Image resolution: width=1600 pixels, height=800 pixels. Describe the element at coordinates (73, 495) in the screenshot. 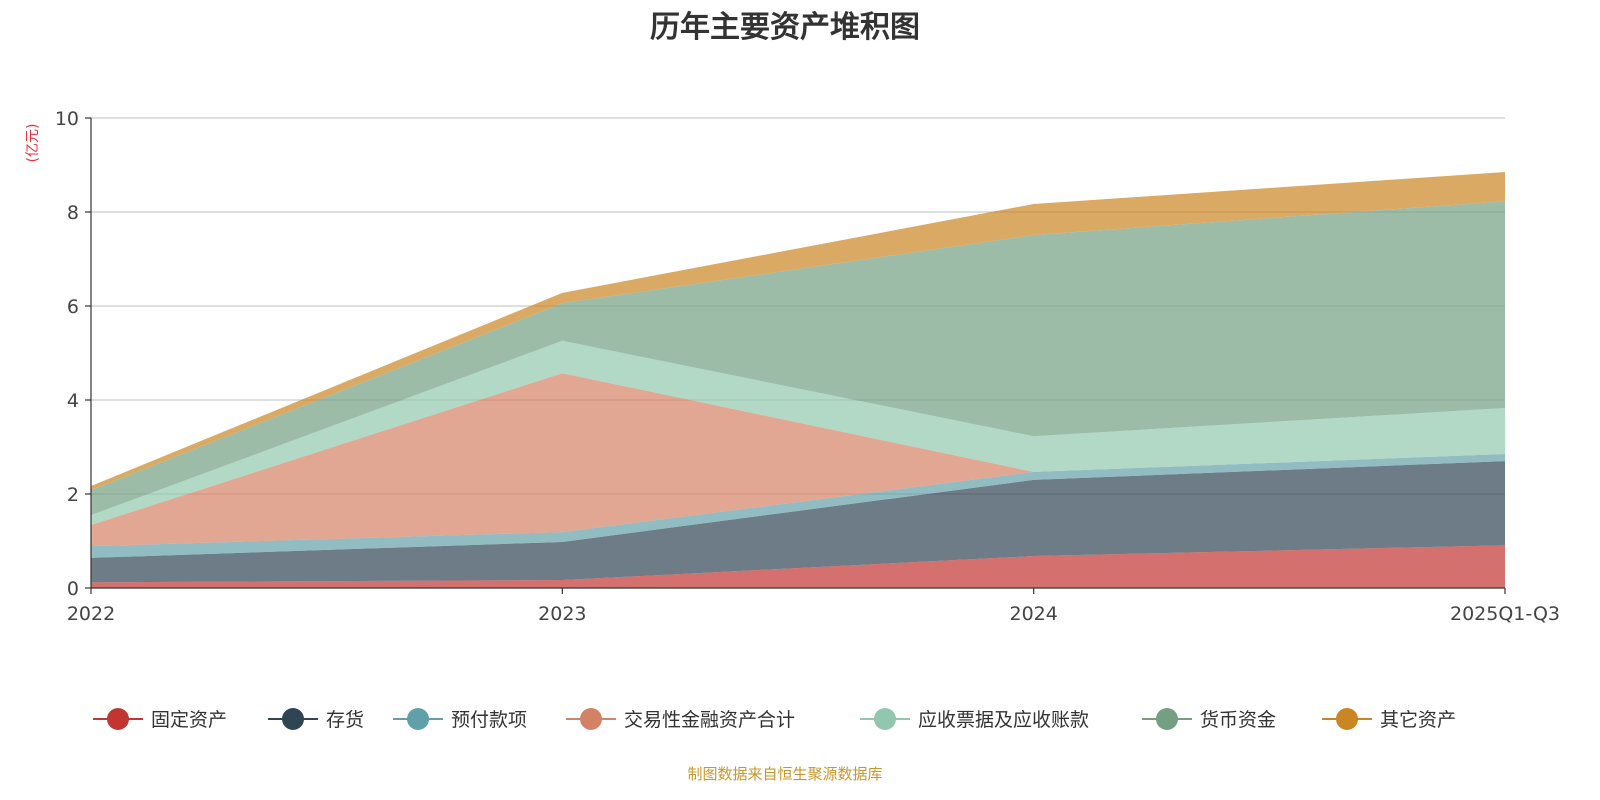

I see `y-tick-label: 2` at that location.